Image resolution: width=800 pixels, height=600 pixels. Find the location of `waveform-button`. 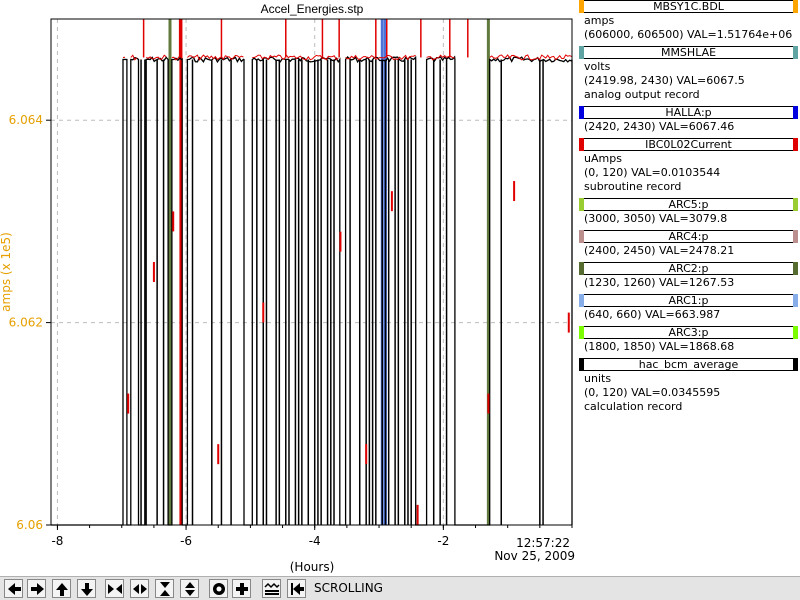

waveform-button is located at coordinates (271, 588).